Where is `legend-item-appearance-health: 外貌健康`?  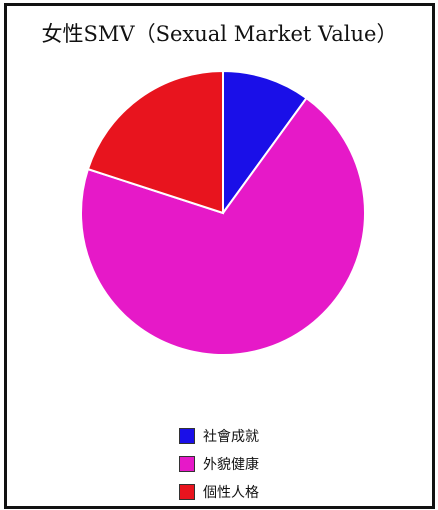 legend-item-appearance-health: 外貌健康 is located at coordinates (219, 464).